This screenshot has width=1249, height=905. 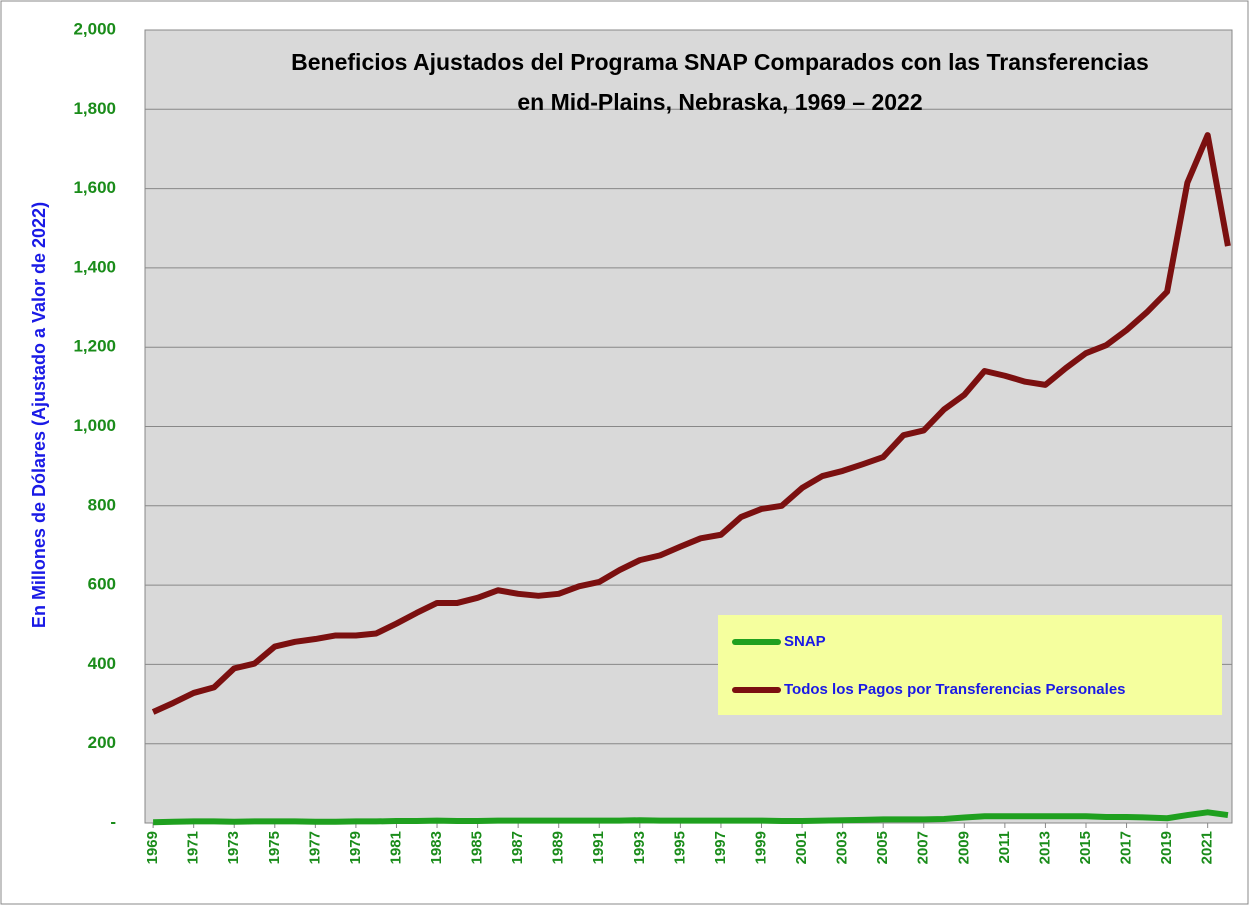 I want to click on x-tick-label: 2009, so click(x=963, y=847).